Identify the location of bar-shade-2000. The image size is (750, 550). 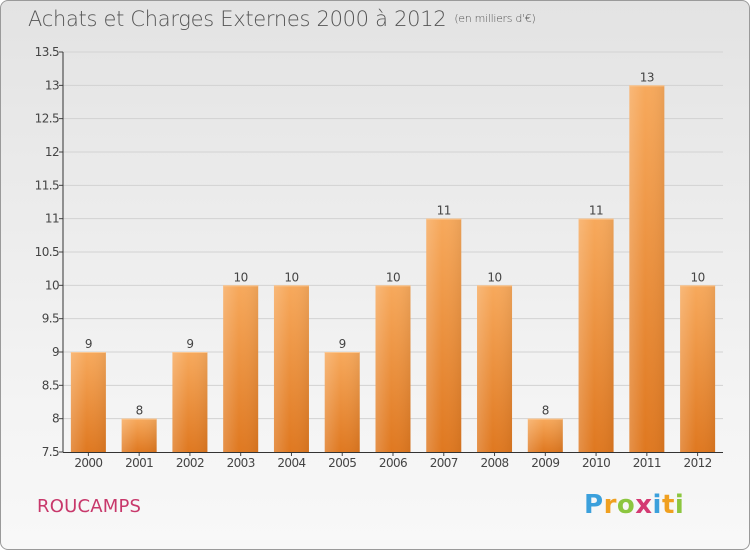
(88, 402).